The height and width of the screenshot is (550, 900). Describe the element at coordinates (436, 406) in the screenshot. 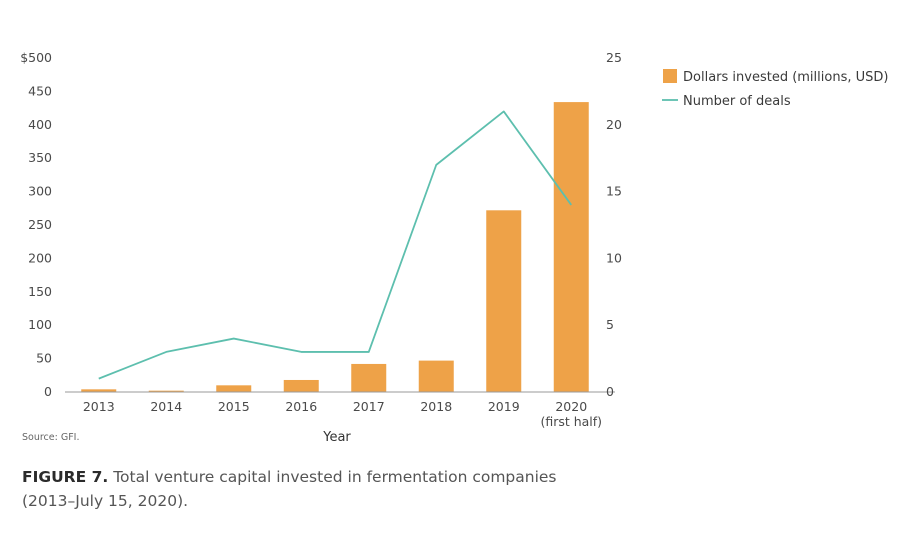

I see `x-tick-label: 2018` at that location.